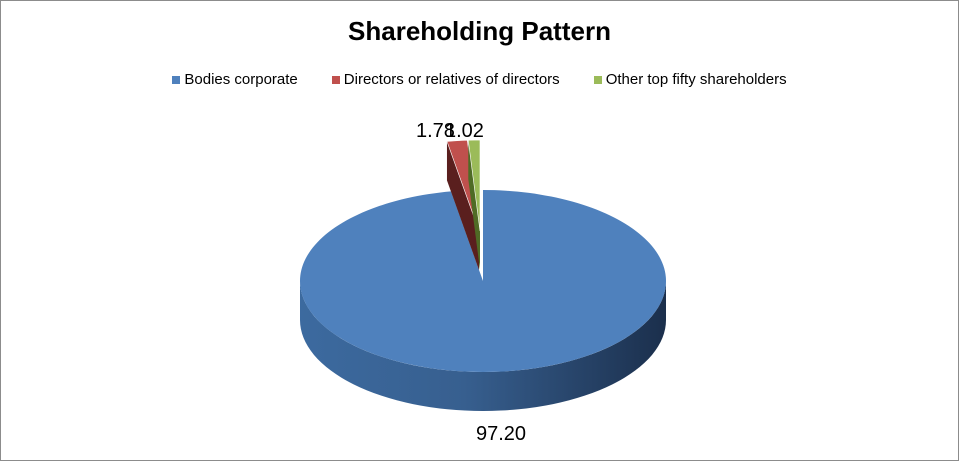 This screenshot has height=461, width=959. What do you see at coordinates (176, 79) in the screenshot?
I see `legend-swatch-bodies-corporate` at bounding box center [176, 79].